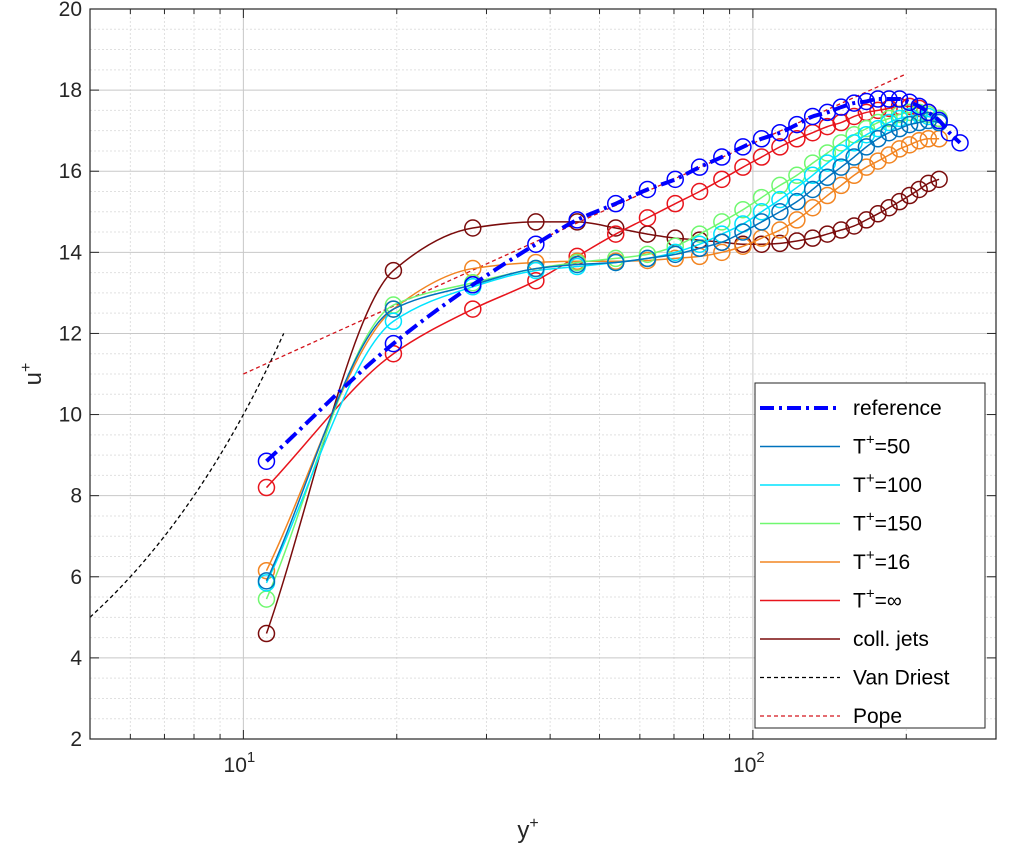 Image resolution: width=1024 pixels, height=845 pixels. I want to click on x-tick-label: 10¹, so click(240, 763).